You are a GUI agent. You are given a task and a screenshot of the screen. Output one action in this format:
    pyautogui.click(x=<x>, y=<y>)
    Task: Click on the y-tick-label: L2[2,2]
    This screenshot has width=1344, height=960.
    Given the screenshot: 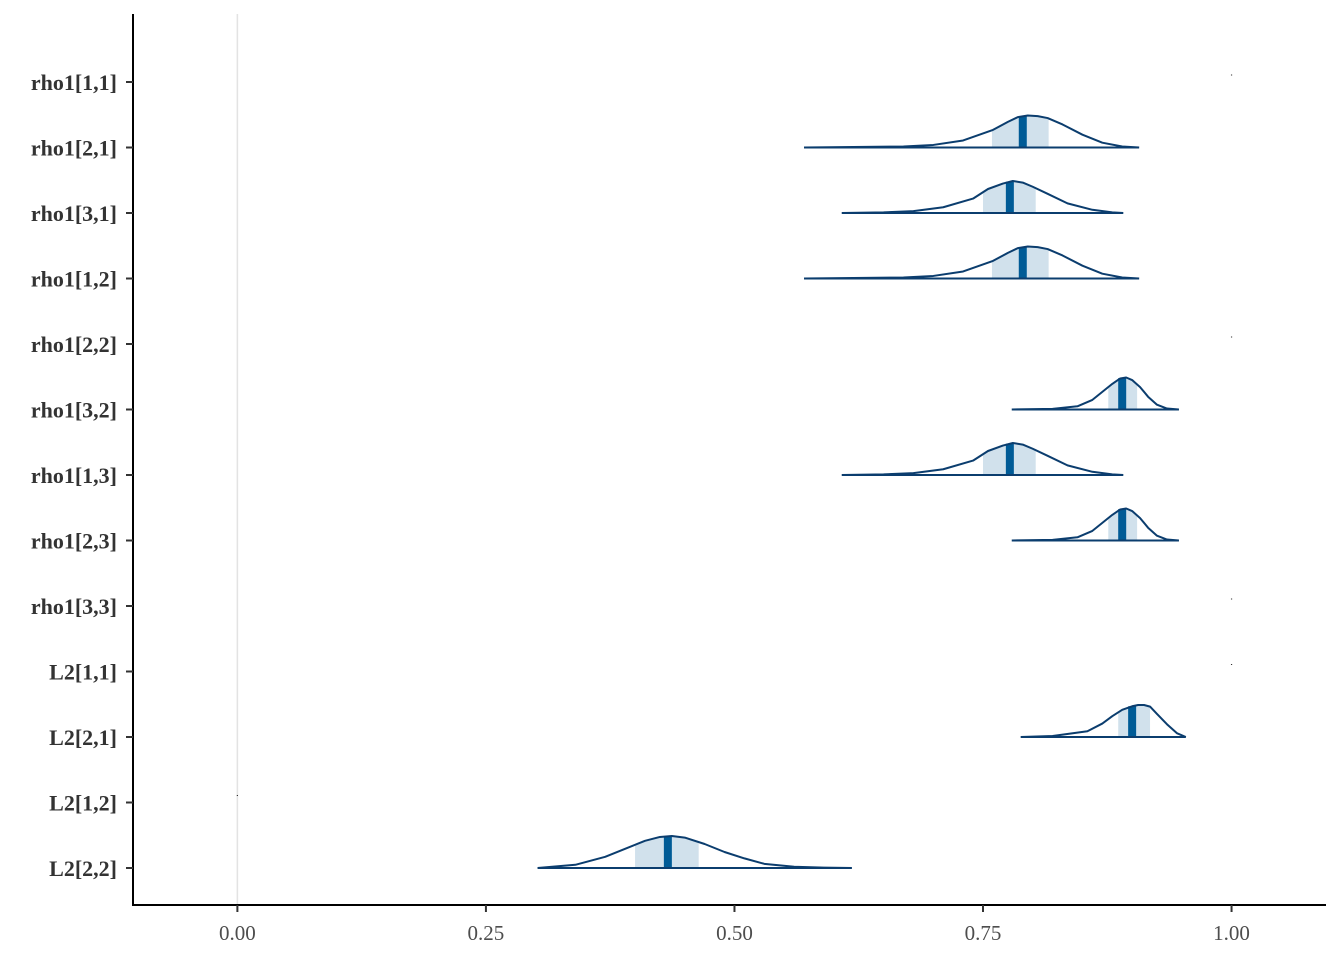 What is the action you would take?
    pyautogui.click(x=83, y=868)
    